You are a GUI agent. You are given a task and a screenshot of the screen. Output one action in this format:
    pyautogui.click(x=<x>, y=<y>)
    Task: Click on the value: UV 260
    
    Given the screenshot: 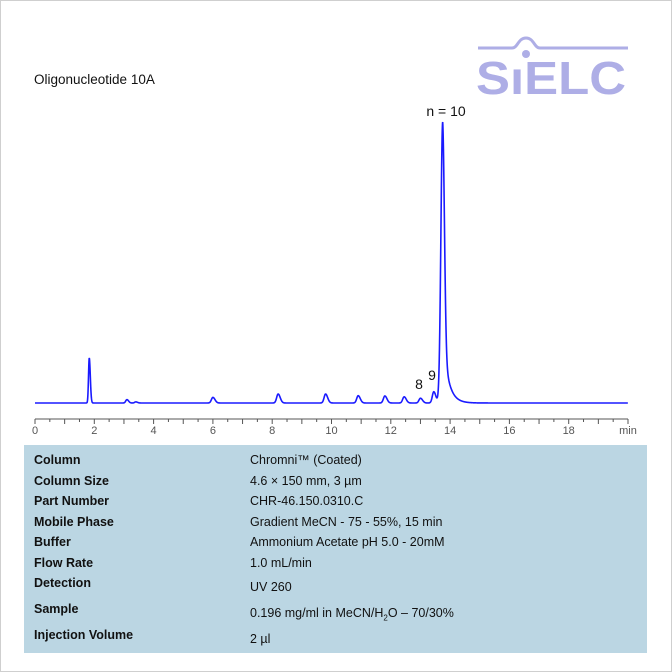 What is the action you would take?
    pyautogui.click(x=271, y=587)
    